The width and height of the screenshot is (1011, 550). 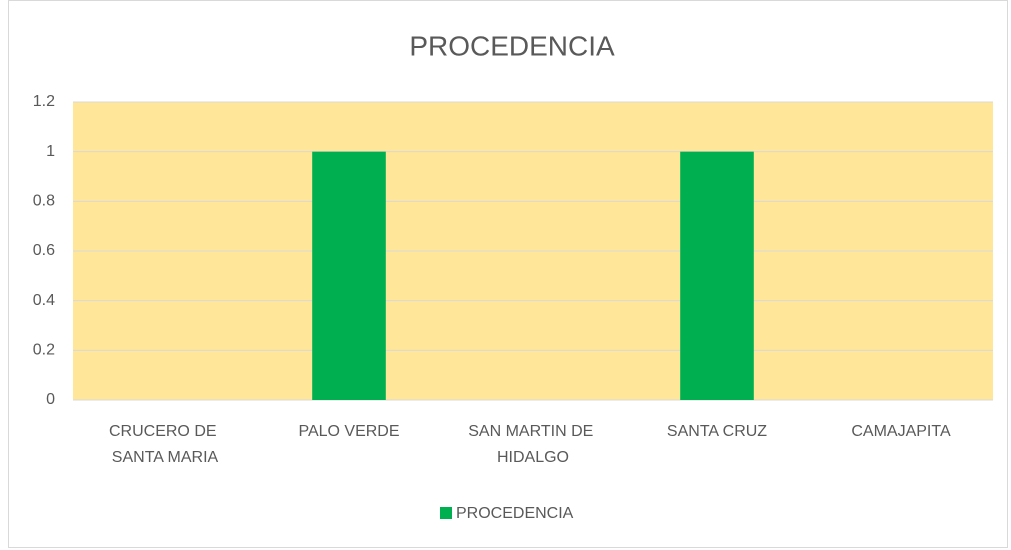 I want to click on y-tick-label: 0.6, so click(x=44, y=250).